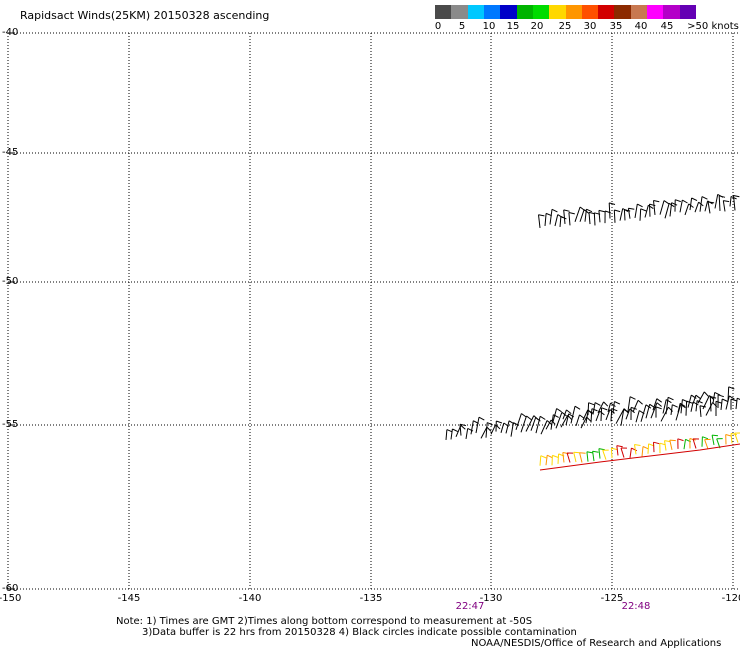 The image size is (740, 650). I want to click on lat-label-40: -40, so click(10, 32).